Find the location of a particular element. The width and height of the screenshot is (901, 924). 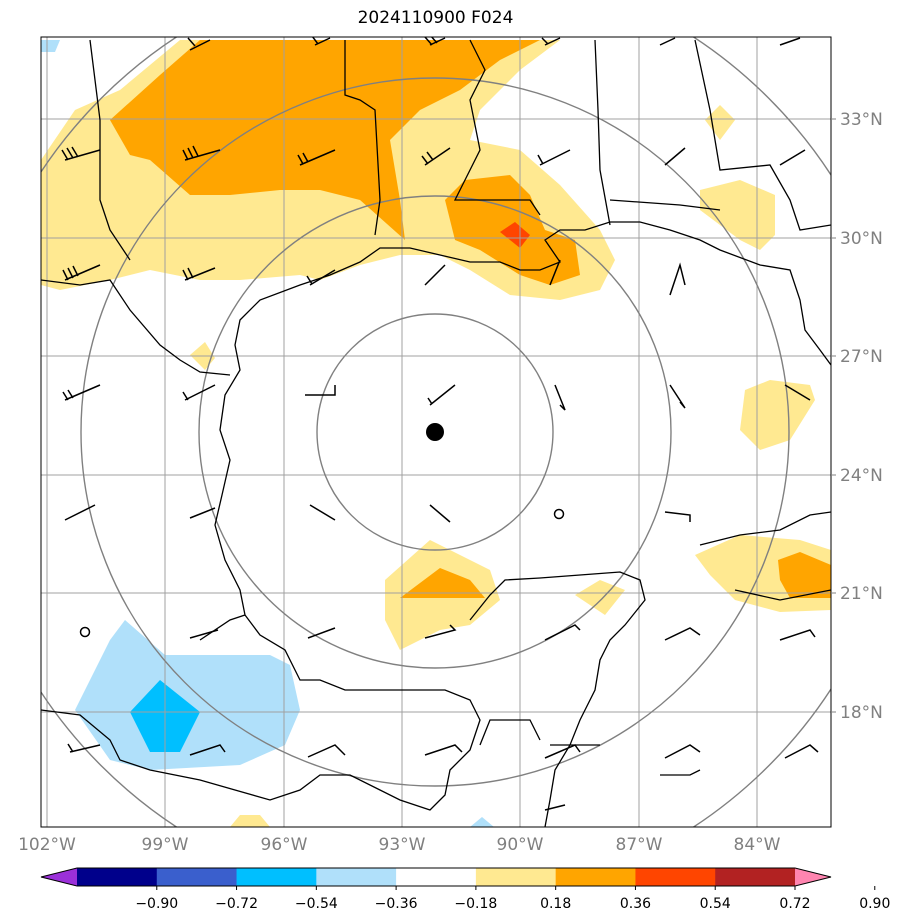

contour-fill-pos3 is located at coordinates (515, 235).